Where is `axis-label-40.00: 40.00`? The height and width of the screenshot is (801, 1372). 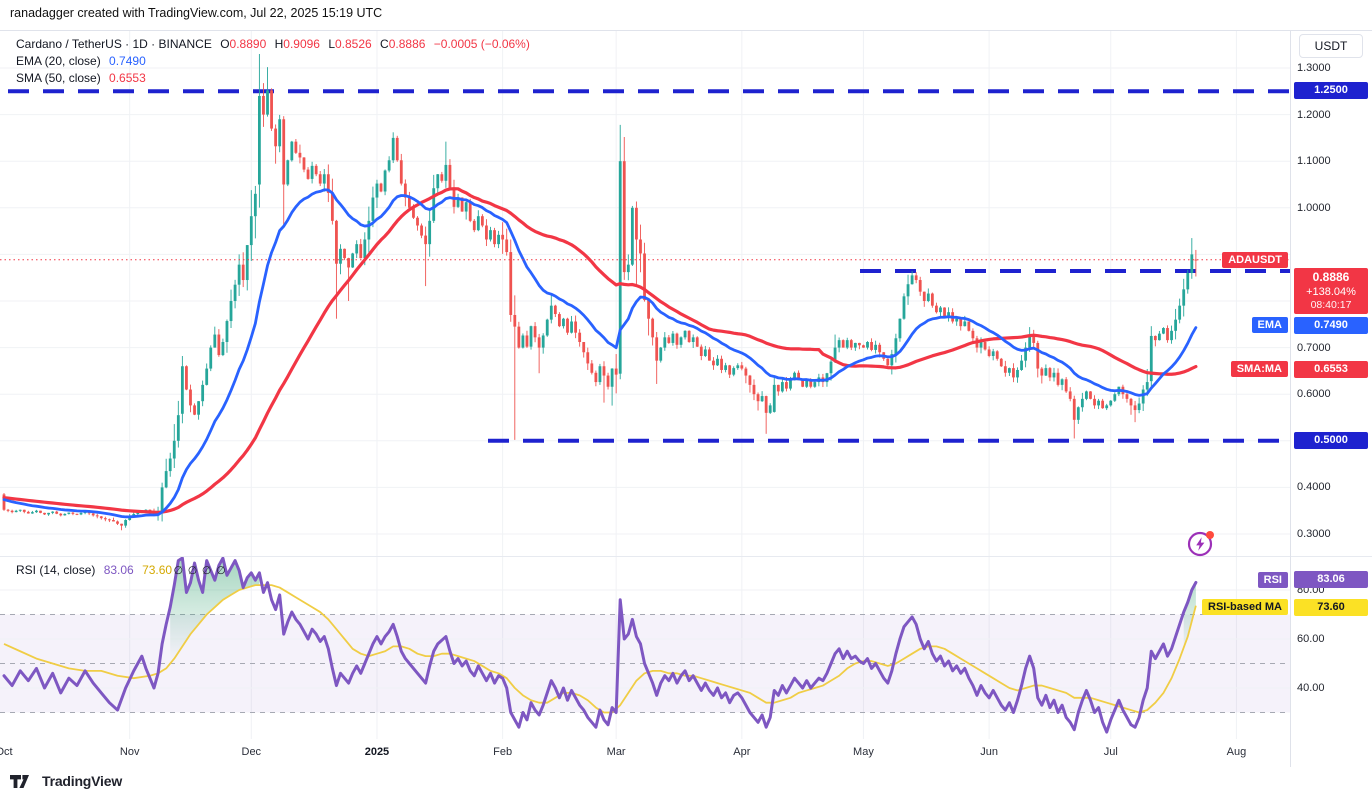 axis-label-40.00: 40.00 is located at coordinates (1311, 688).